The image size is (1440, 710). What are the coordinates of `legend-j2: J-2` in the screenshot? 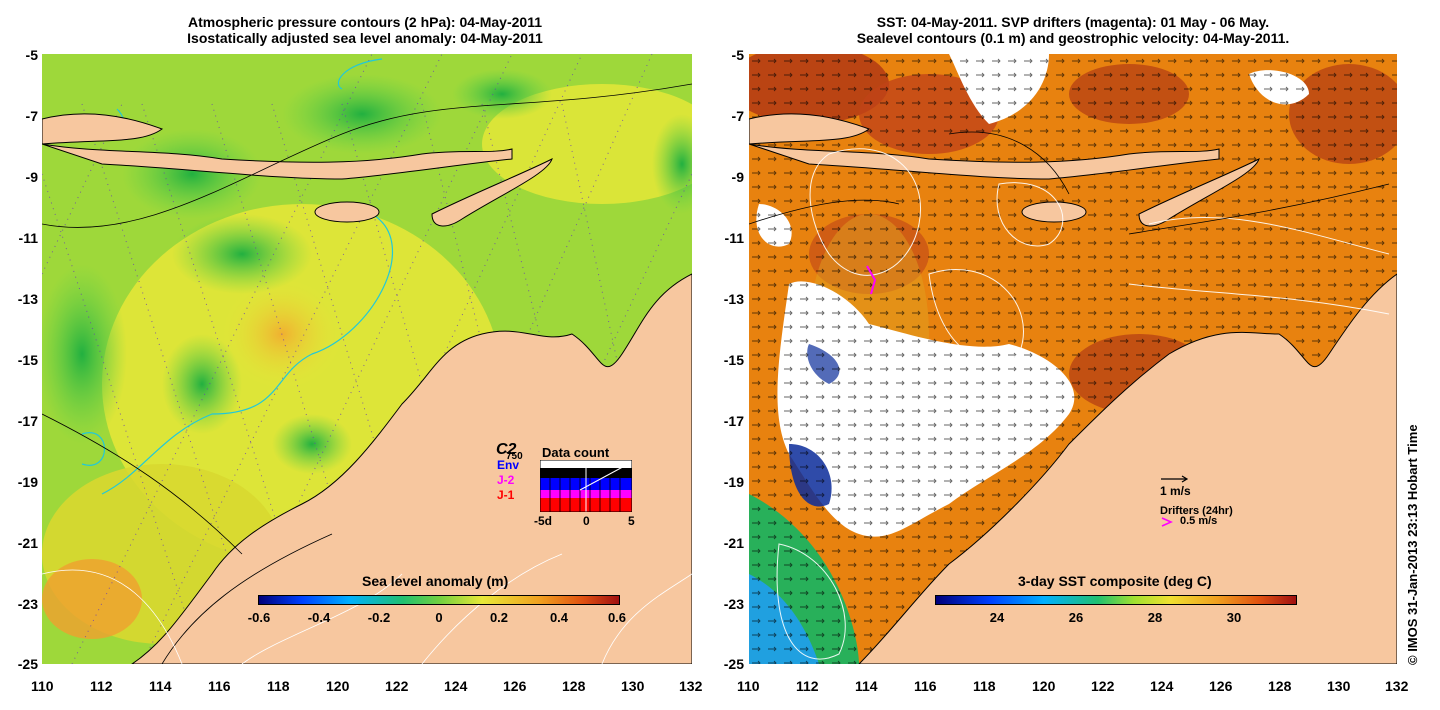 It's located at (506, 480).